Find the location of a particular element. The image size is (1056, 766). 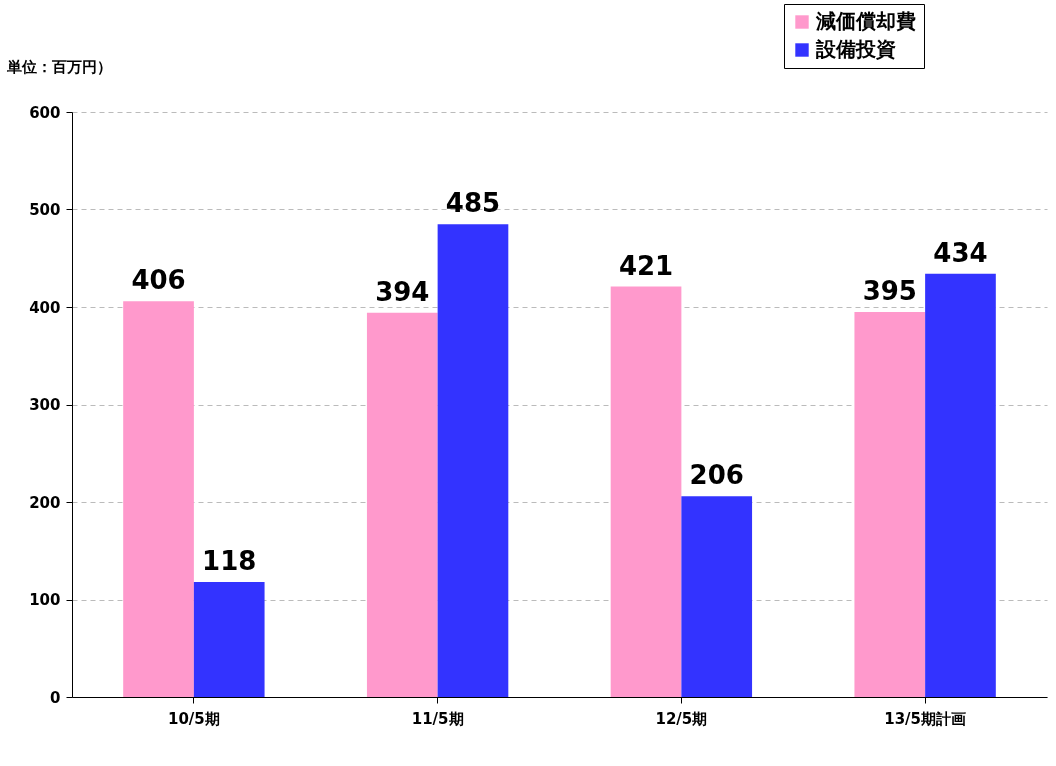

x-tick-label: 11/5期 is located at coordinates (437, 718).